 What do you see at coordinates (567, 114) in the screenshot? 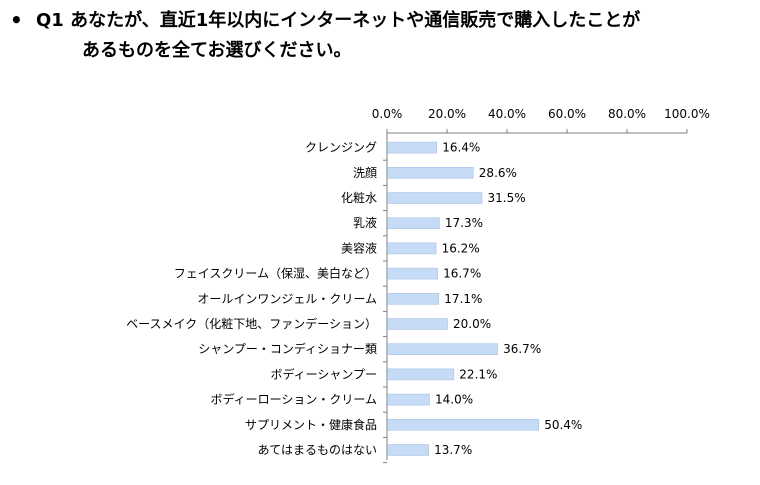
I see `x-tick-label: 60.0%` at bounding box center [567, 114].